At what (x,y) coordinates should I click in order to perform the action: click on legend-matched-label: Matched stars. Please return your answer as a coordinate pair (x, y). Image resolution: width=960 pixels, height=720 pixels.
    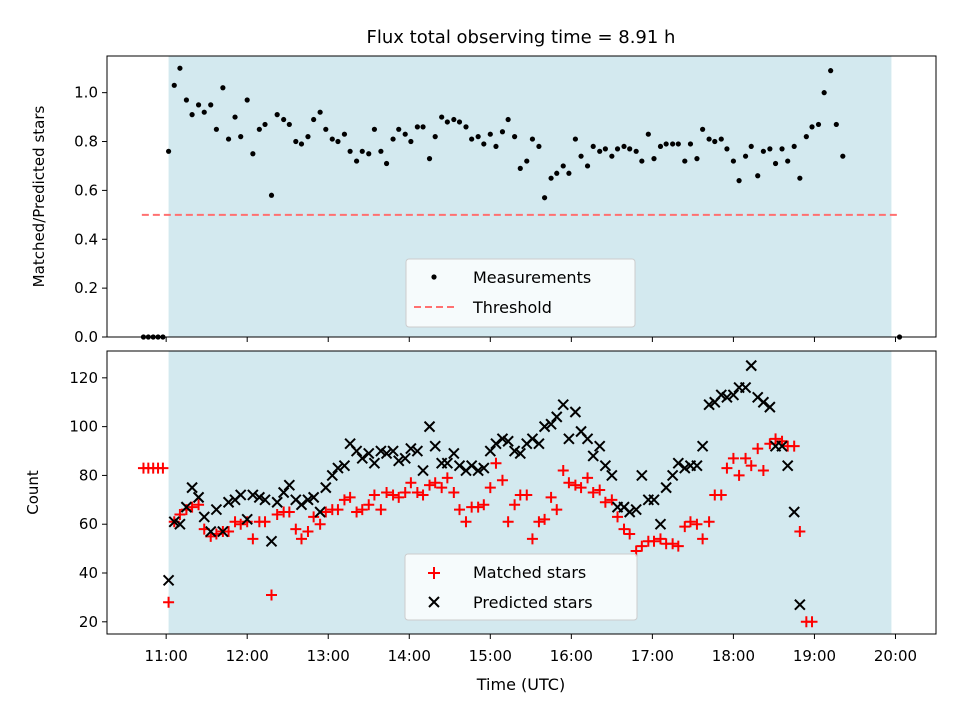
    Looking at the image, I should click on (529, 572).